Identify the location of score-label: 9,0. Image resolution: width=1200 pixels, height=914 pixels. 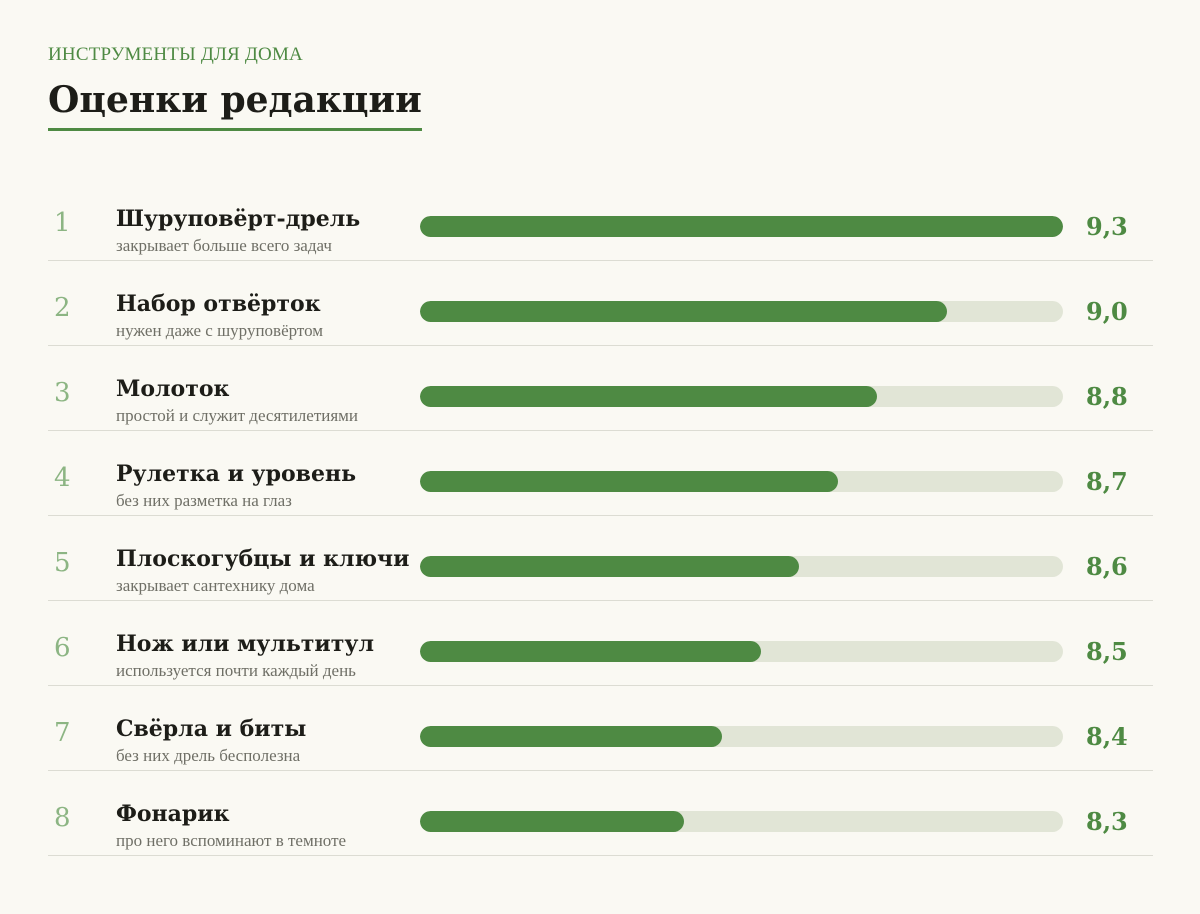
(1107, 311).